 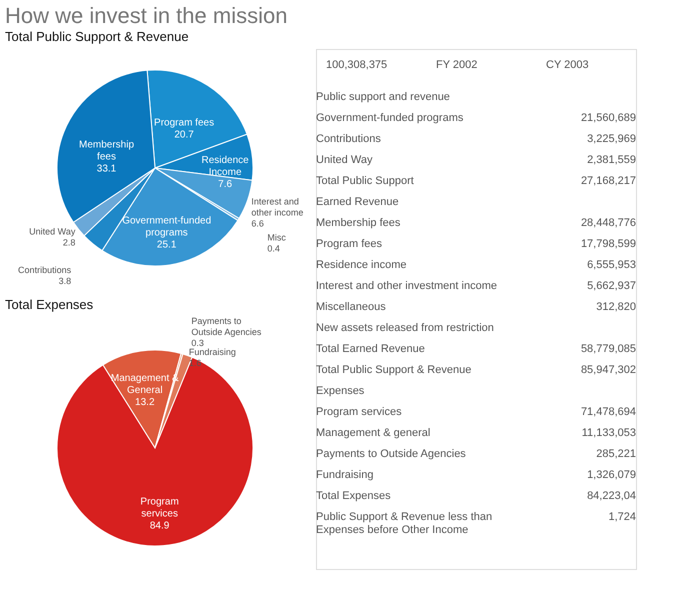 I want to click on text: FY 2002, so click(x=457, y=65).